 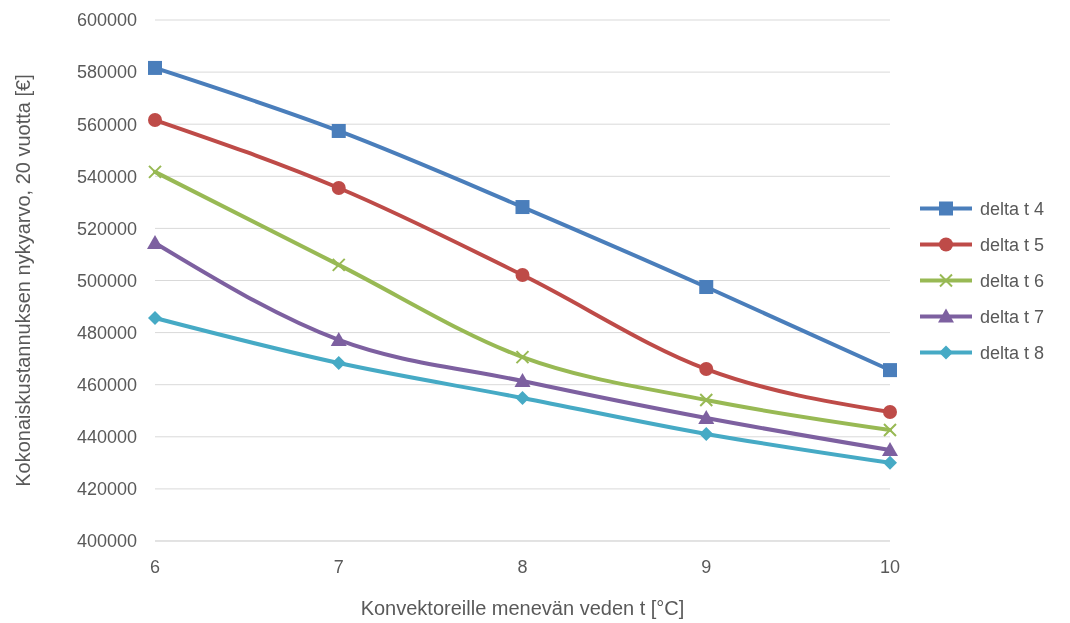 I want to click on x-tick-label: 6, so click(x=155, y=567).